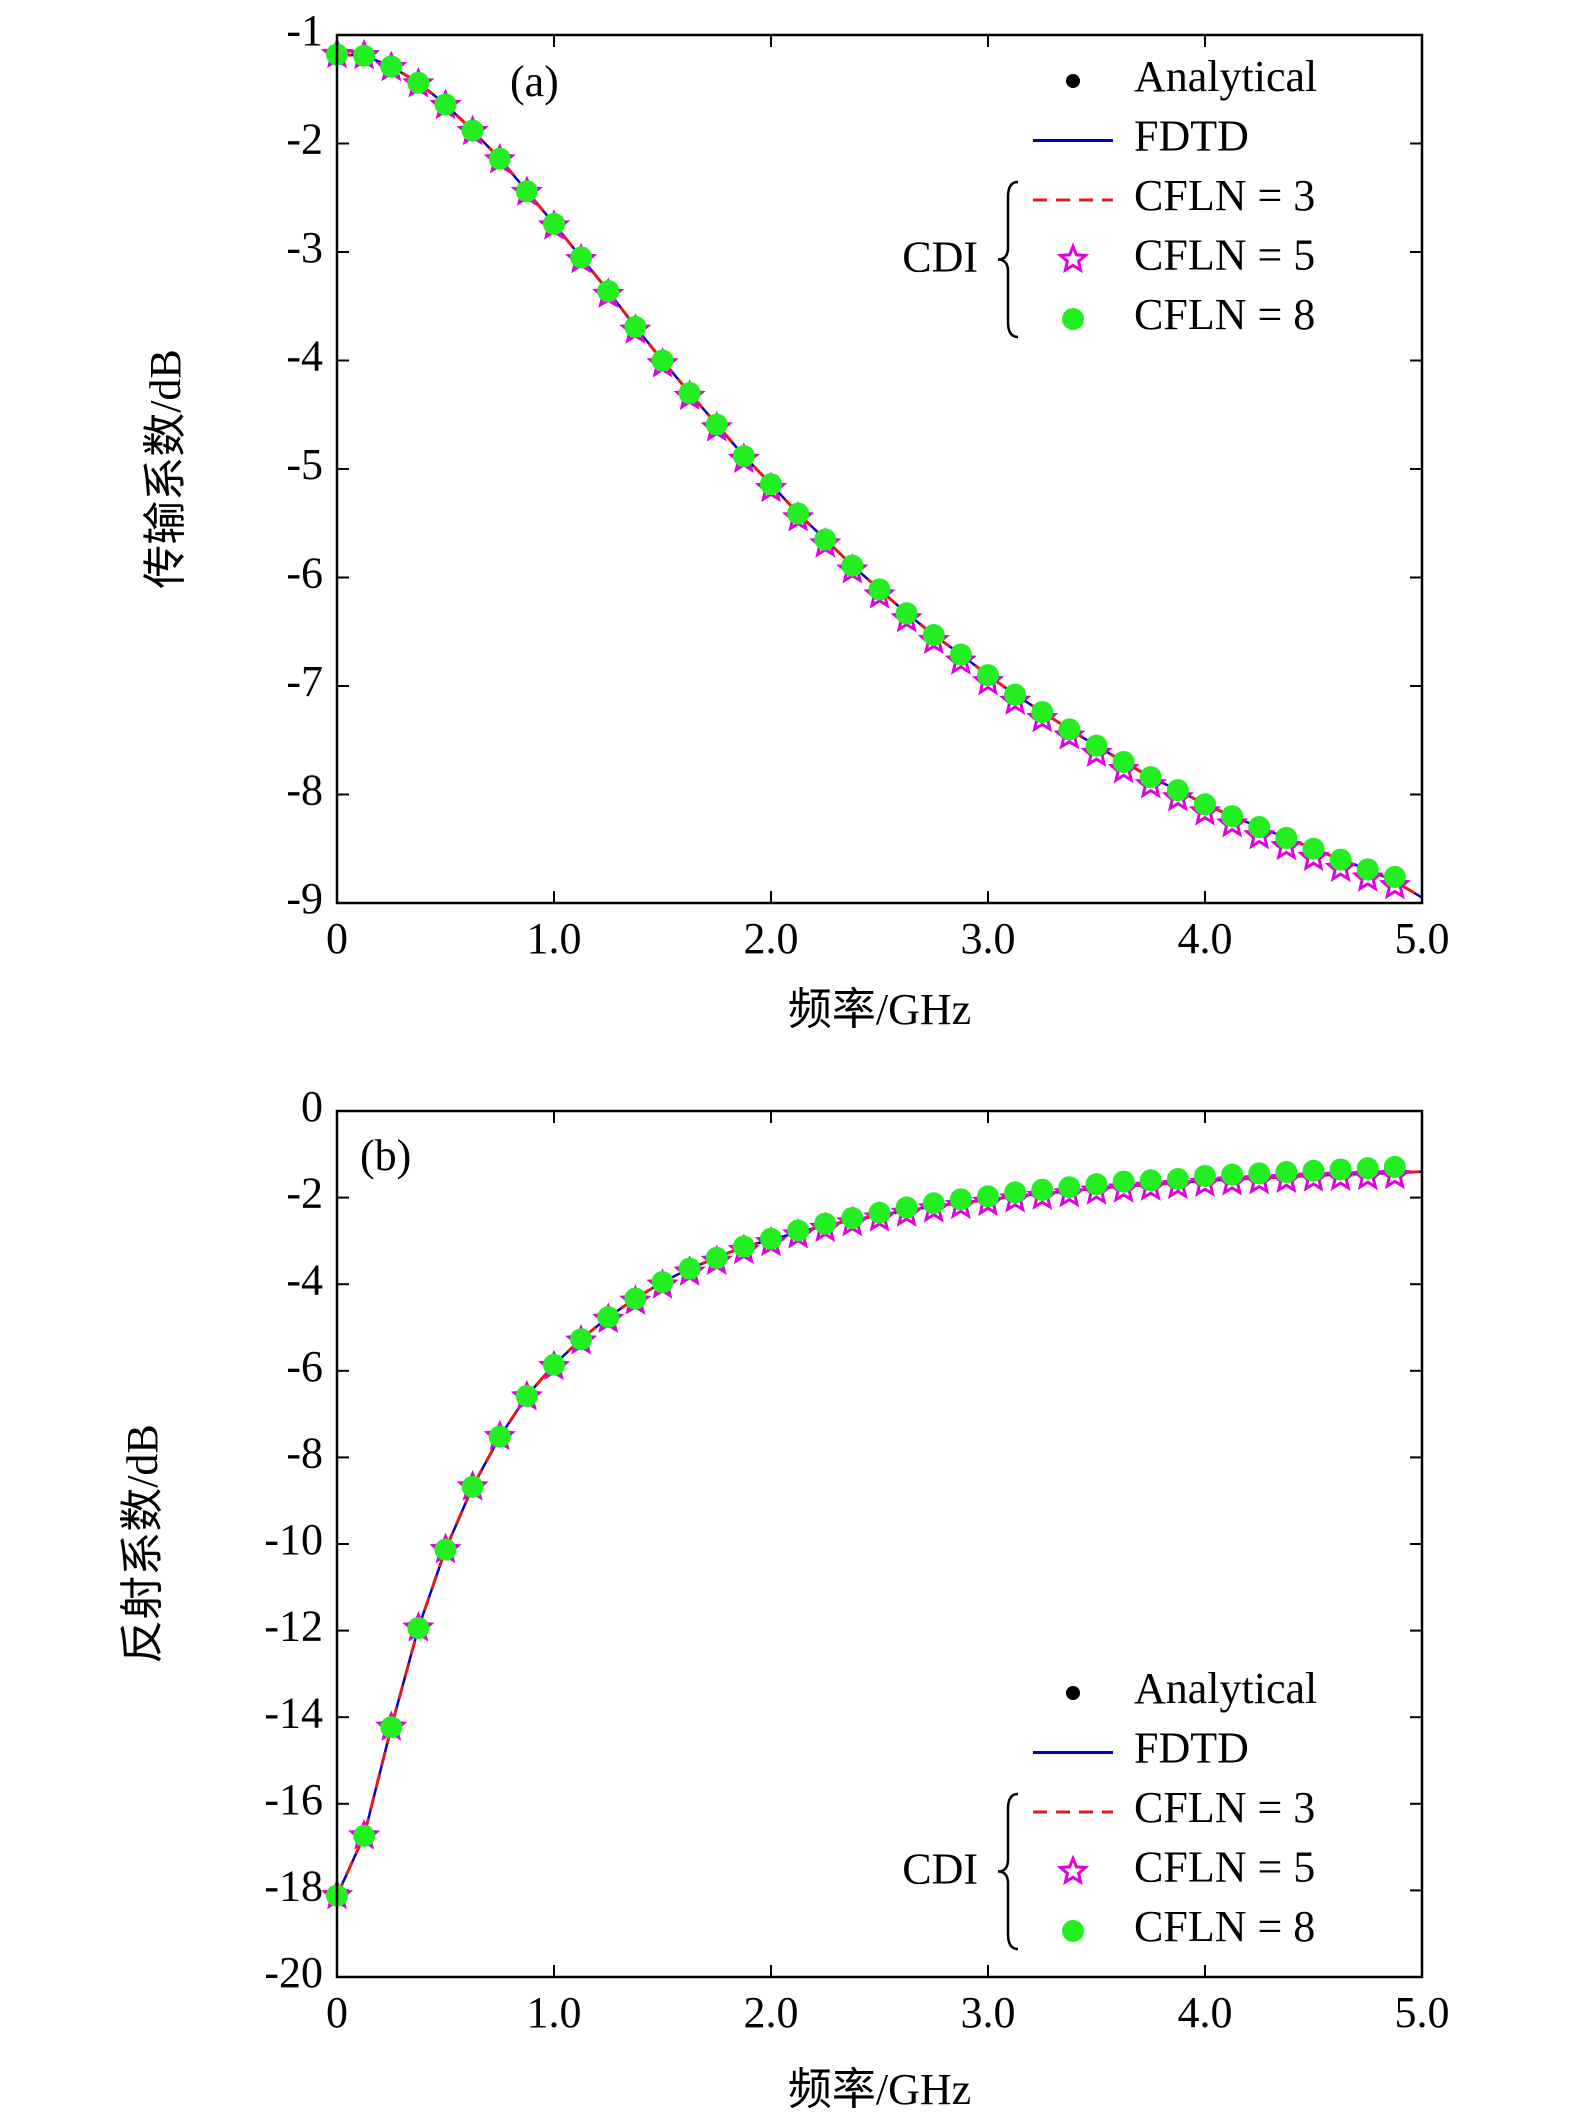 This screenshot has height=2126, width=1575. Describe the element at coordinates (304, 464) in the screenshot. I see `y-tick-label: -5` at that location.